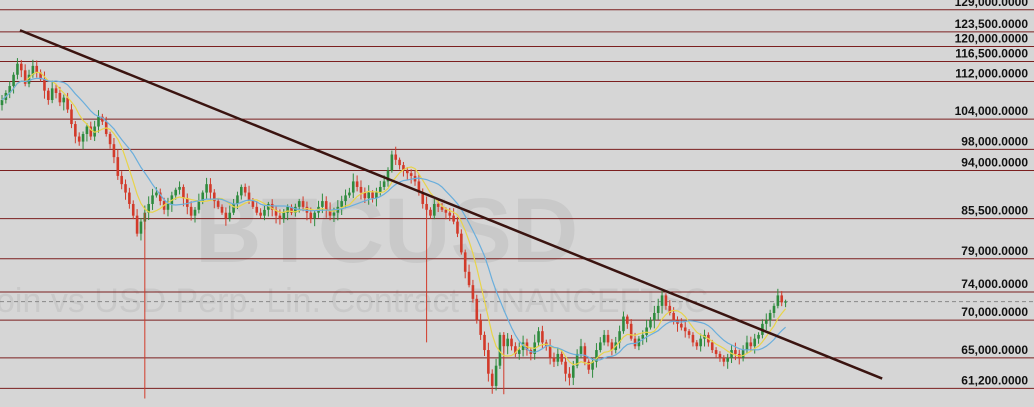 Image resolution: width=1034 pixels, height=407 pixels. I want to click on y-tick-label: 79,000.0000, so click(994, 251).